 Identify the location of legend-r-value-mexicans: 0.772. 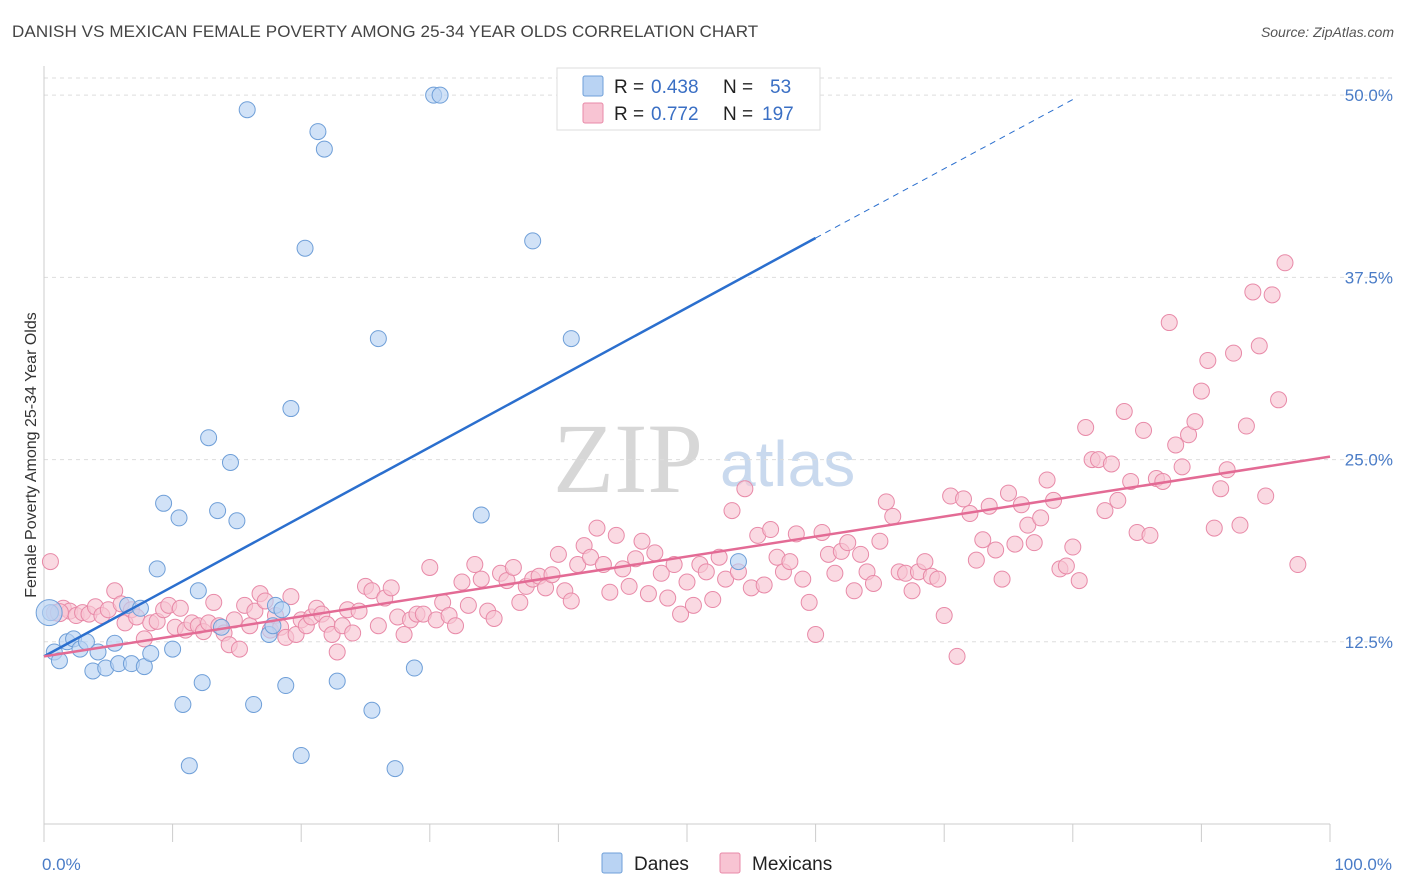
(675, 114).